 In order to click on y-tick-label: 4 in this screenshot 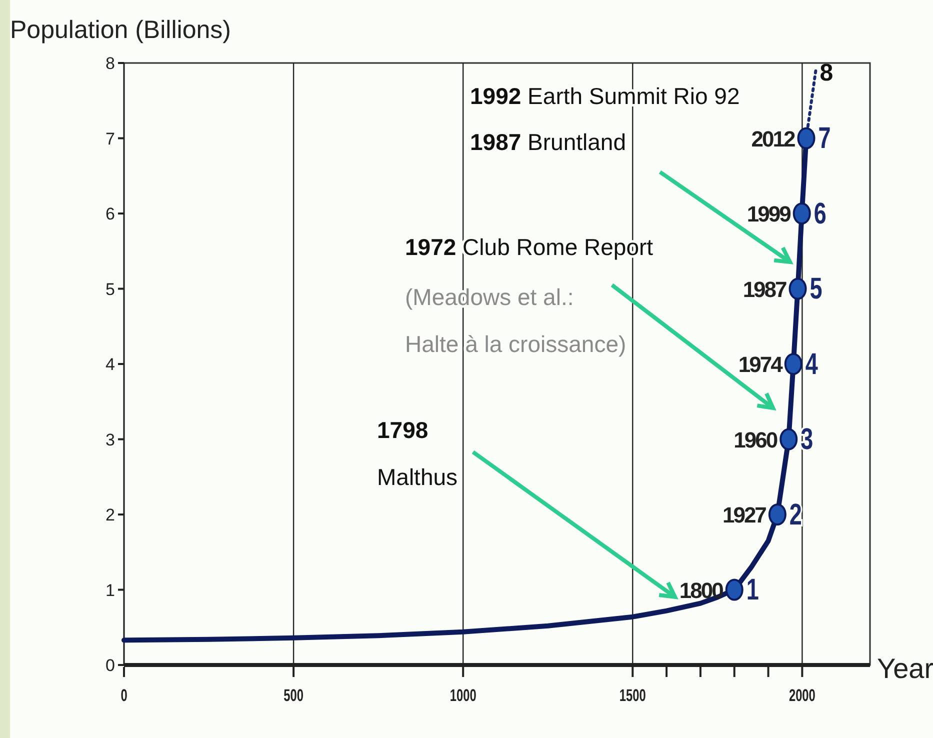, I will do `click(110, 364)`.